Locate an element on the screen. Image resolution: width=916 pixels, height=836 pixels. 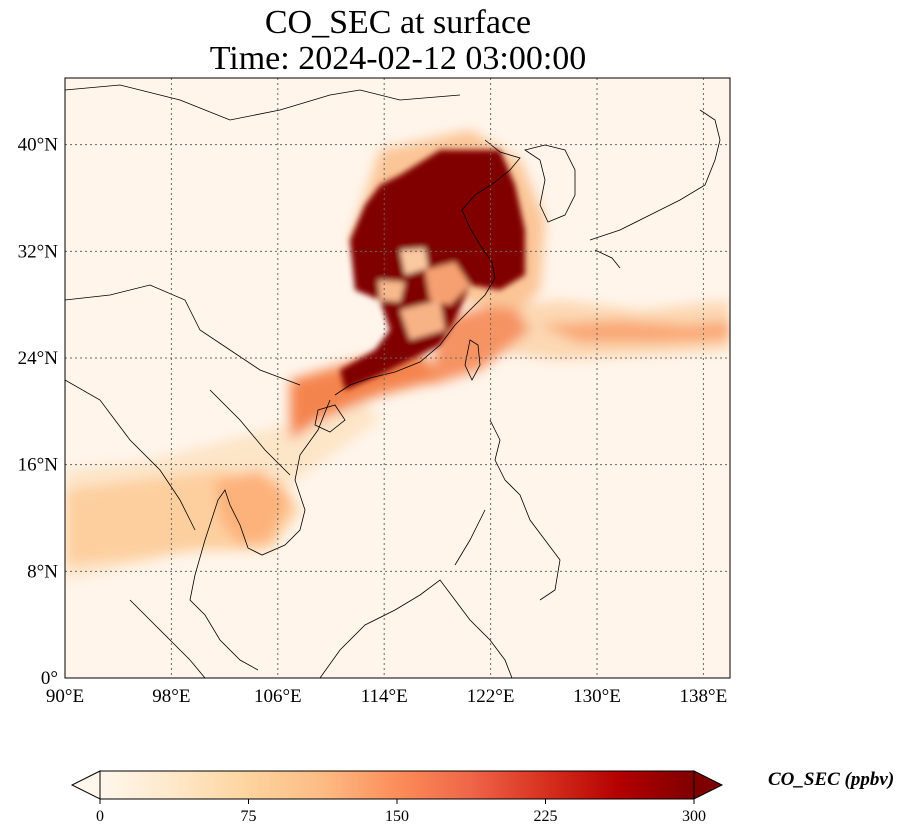
lon-tick-label: 98°E is located at coordinates (171, 696).